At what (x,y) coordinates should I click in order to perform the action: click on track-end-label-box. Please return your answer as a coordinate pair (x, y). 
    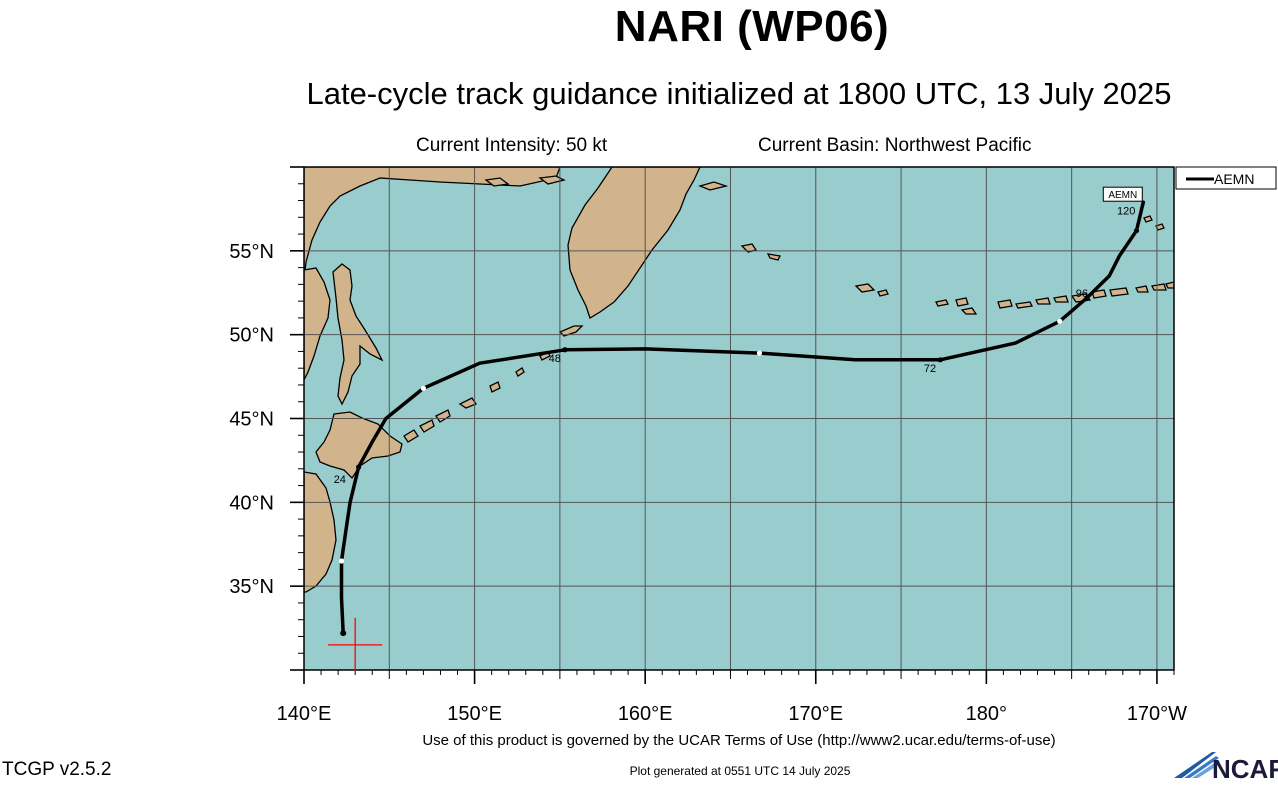
    Looking at the image, I should click on (1122, 194).